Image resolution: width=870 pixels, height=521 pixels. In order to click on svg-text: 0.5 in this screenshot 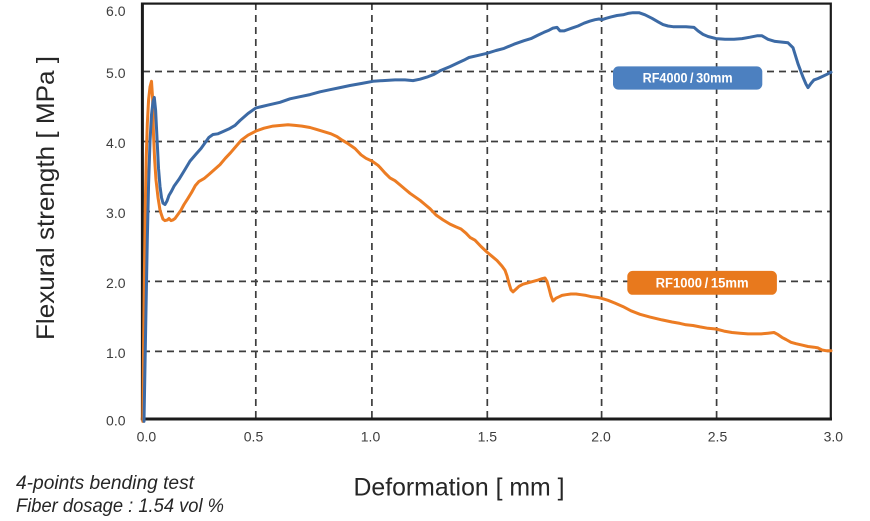, I will do `click(254, 437)`.